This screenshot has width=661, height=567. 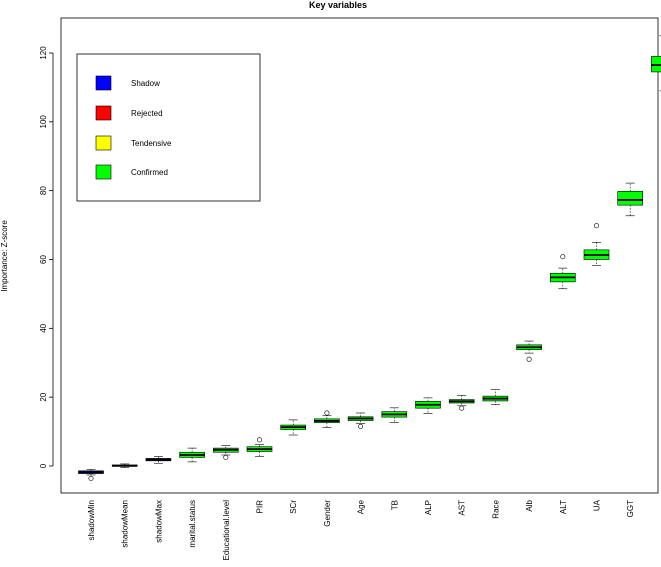 What do you see at coordinates (428, 405) in the screenshot?
I see `box-ALP` at bounding box center [428, 405].